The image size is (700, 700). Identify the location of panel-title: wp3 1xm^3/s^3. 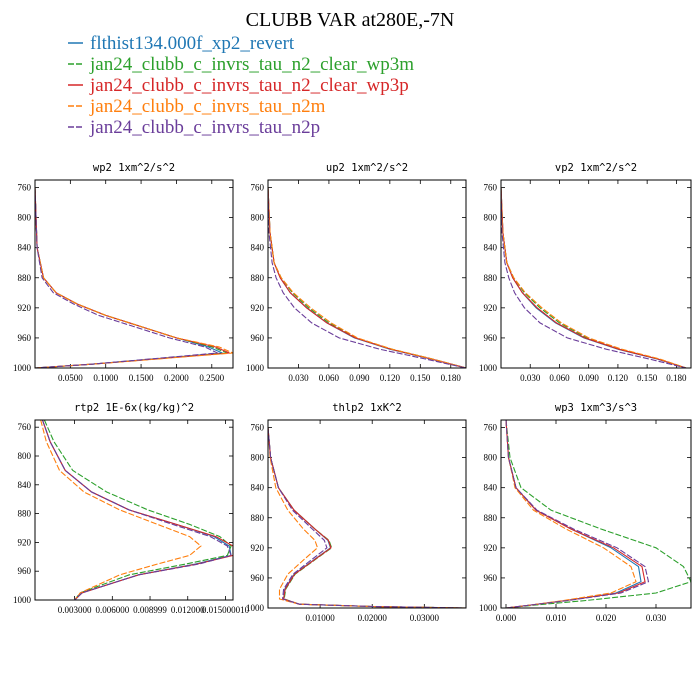
(596, 408).